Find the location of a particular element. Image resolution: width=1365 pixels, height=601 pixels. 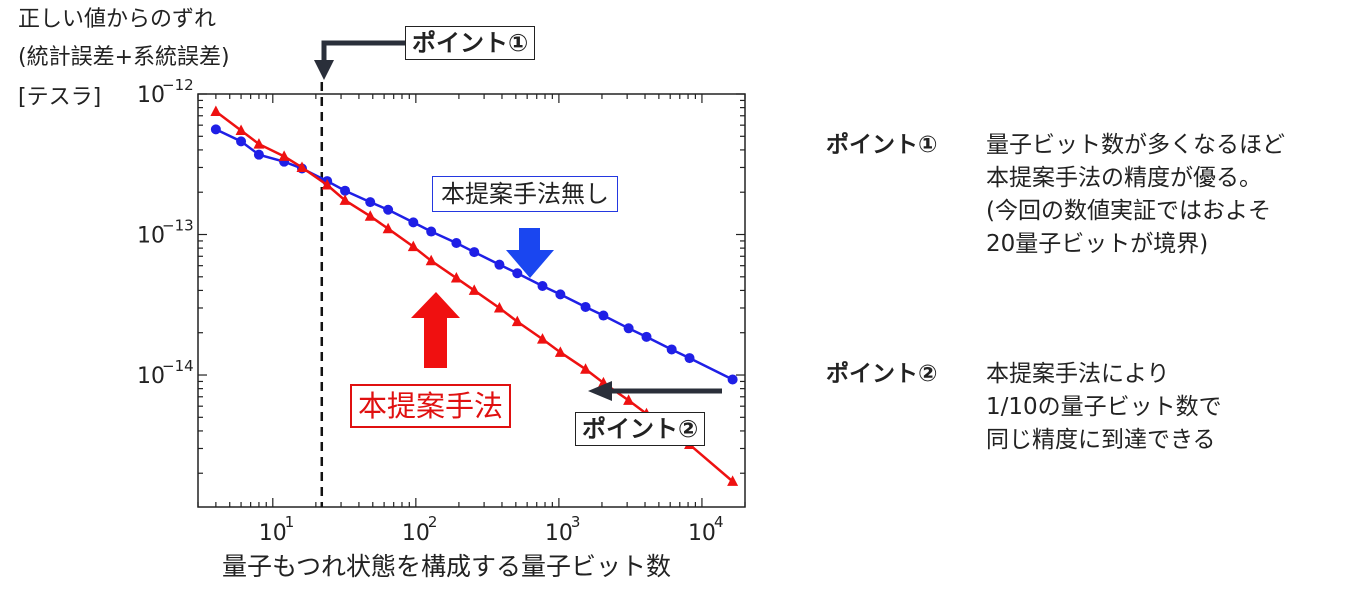

point1-note-line: 量子ビット数が多くなるほど is located at coordinates (1135, 145).